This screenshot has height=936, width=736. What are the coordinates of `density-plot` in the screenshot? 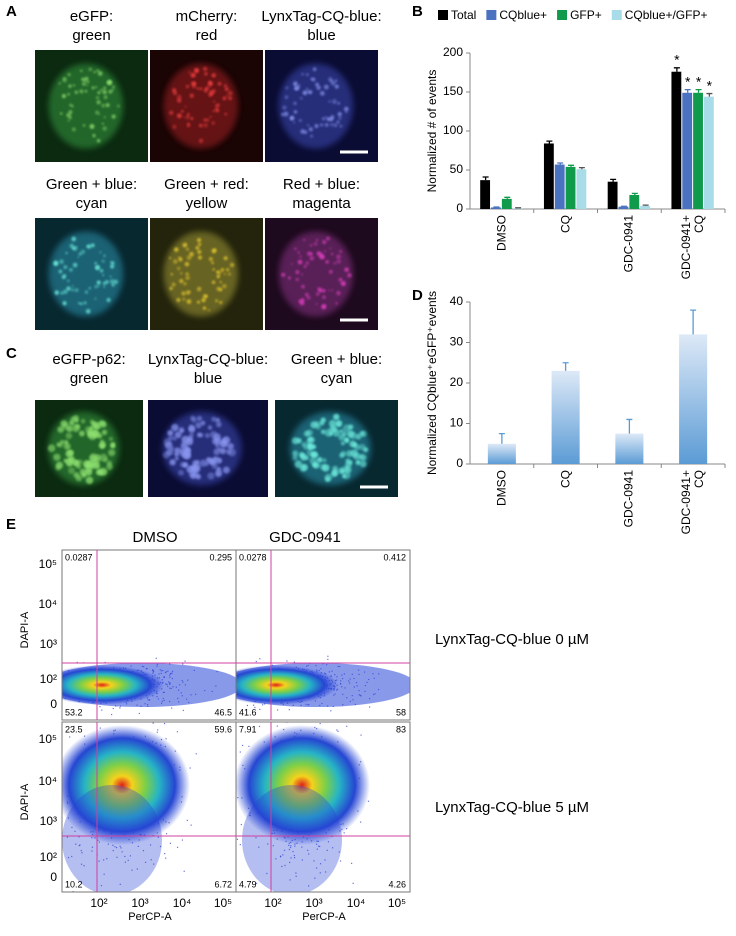 It's located at (323, 807).